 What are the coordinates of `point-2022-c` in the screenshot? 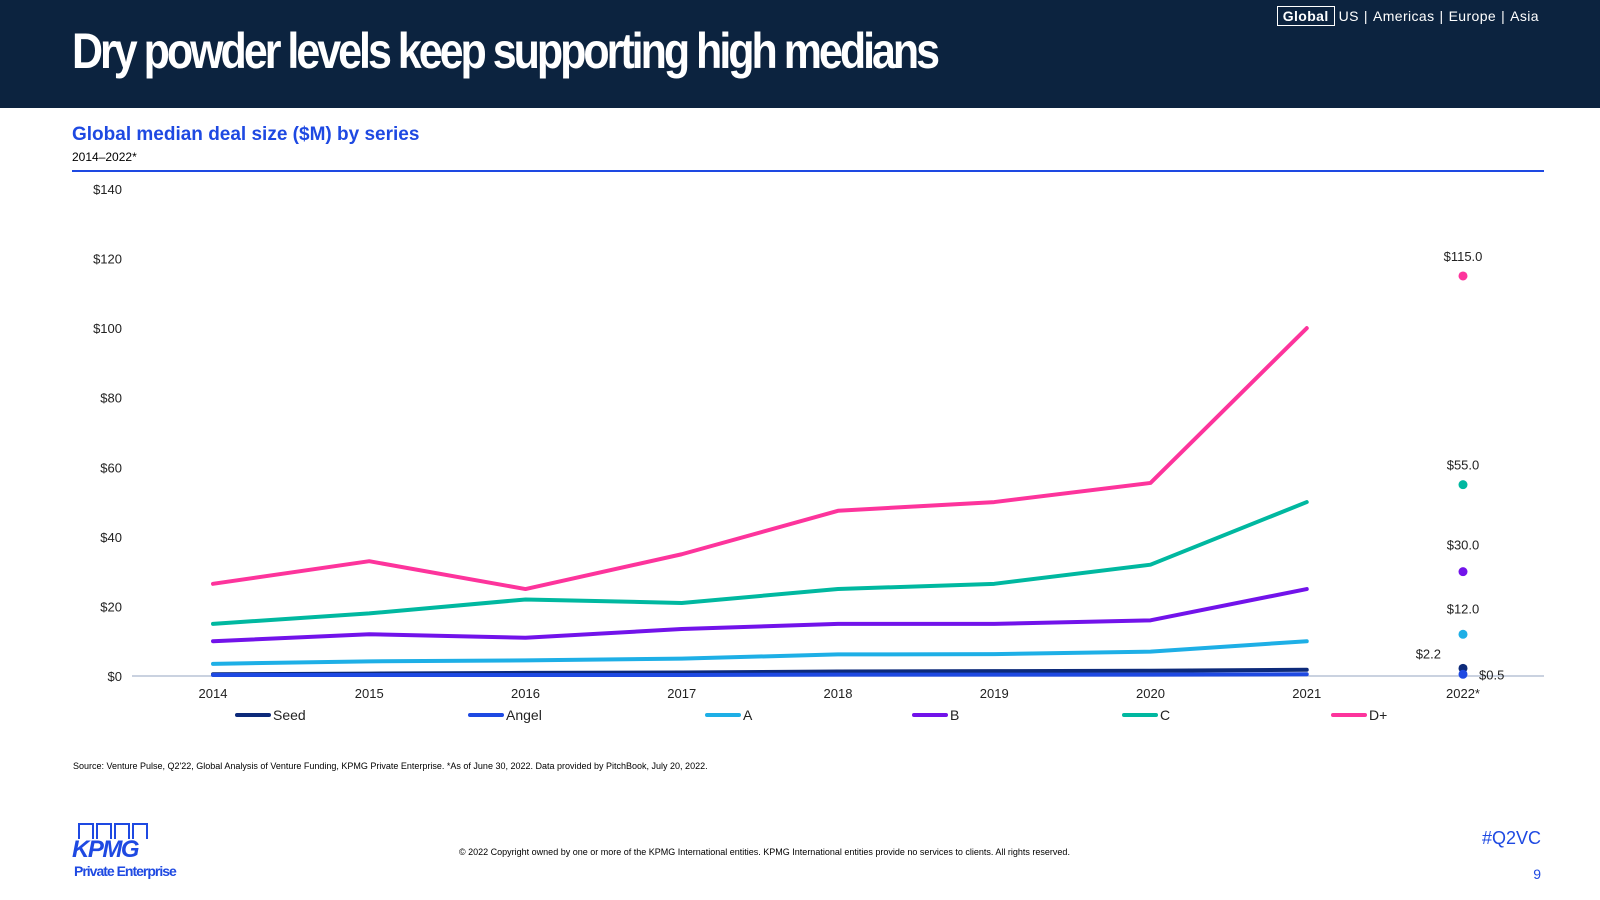 It's located at (1463, 485).